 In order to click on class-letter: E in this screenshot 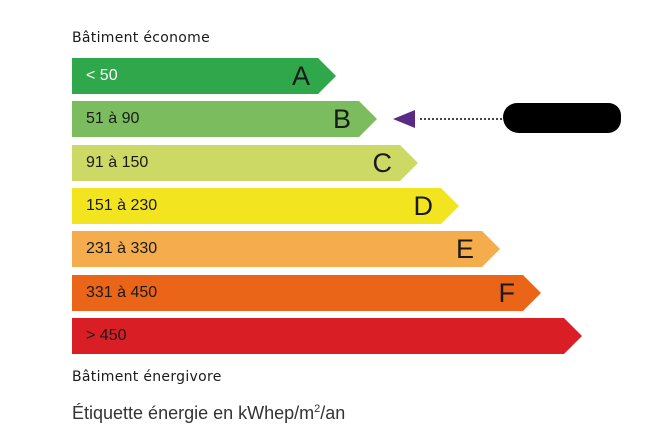, I will do `click(464, 249)`.